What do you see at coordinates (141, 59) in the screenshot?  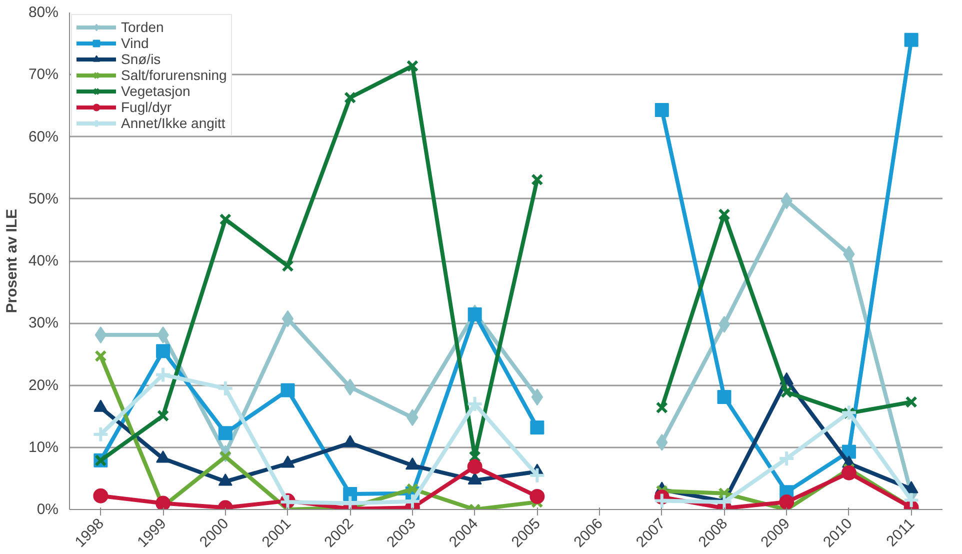 I see `legend-label: Snø/is` at bounding box center [141, 59].